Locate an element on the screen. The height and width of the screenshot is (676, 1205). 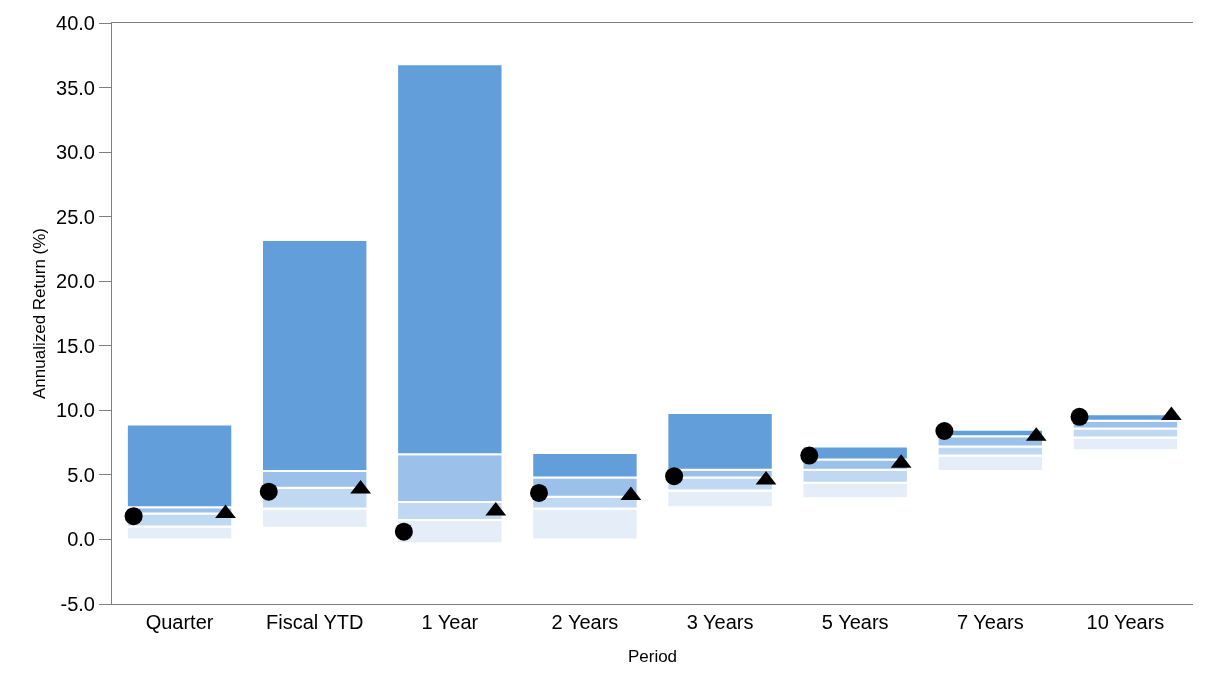
x-tick-label: Quarter is located at coordinates (179, 622).